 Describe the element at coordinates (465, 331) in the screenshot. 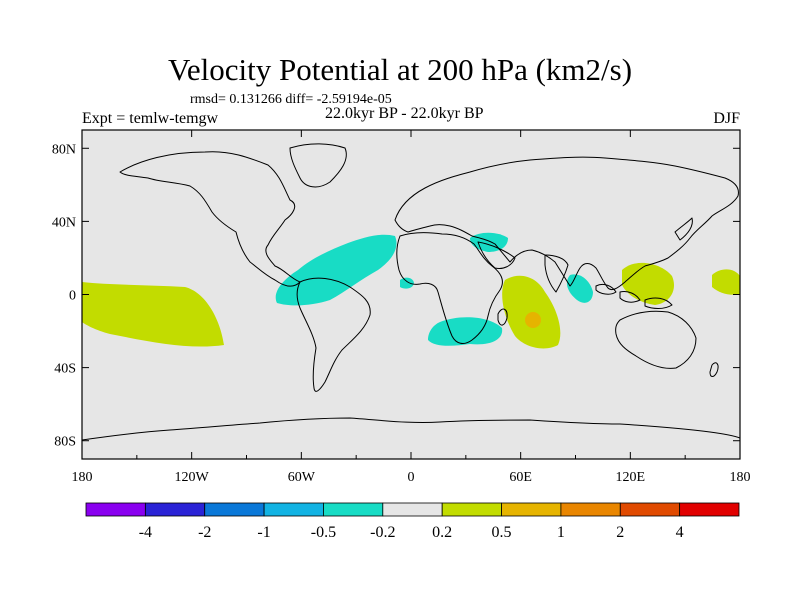

I see `negative-region-south-africa` at that location.